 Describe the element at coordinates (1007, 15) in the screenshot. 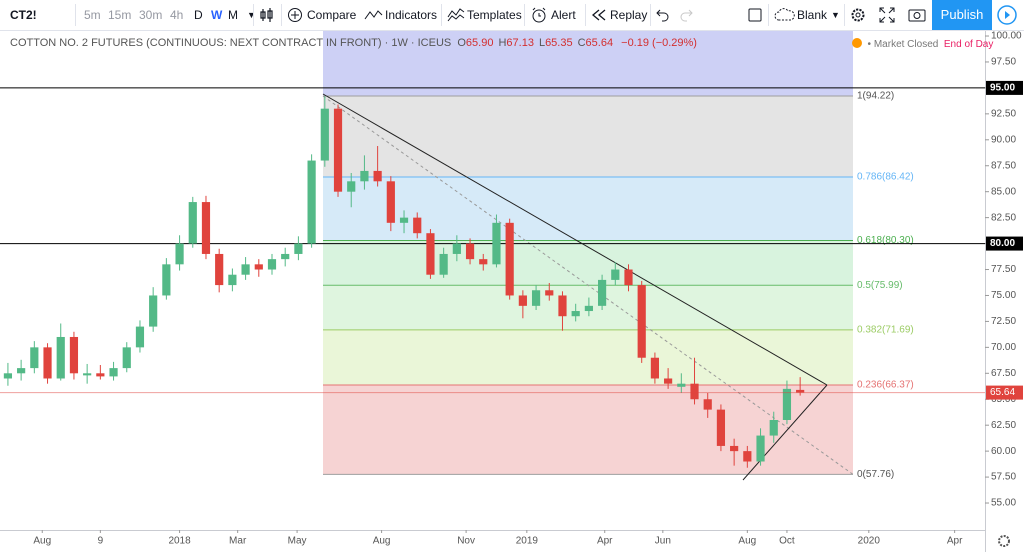

I see `play-icon` at that location.